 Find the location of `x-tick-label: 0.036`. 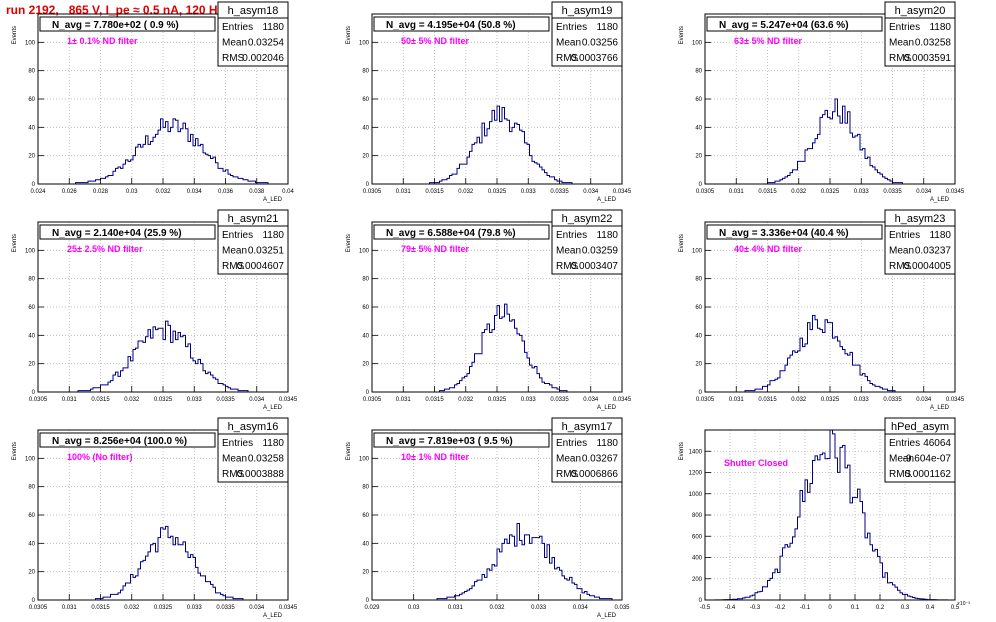

x-tick-label: 0.036 is located at coordinates (226, 192).